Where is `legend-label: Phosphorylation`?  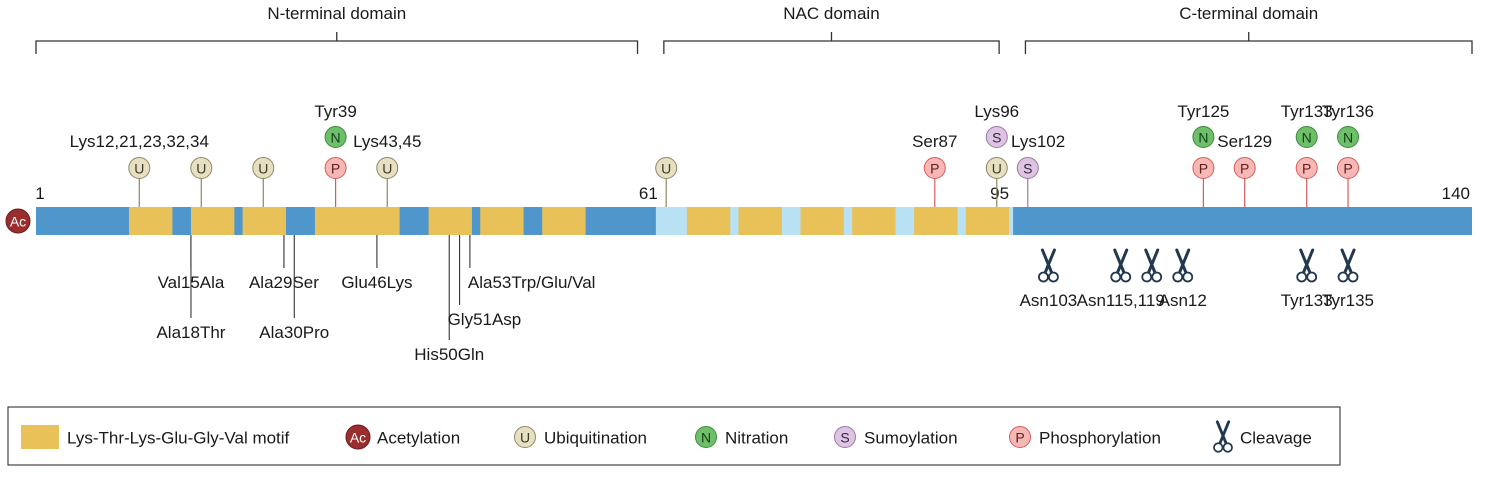 legend-label: Phosphorylation is located at coordinates (1100, 438).